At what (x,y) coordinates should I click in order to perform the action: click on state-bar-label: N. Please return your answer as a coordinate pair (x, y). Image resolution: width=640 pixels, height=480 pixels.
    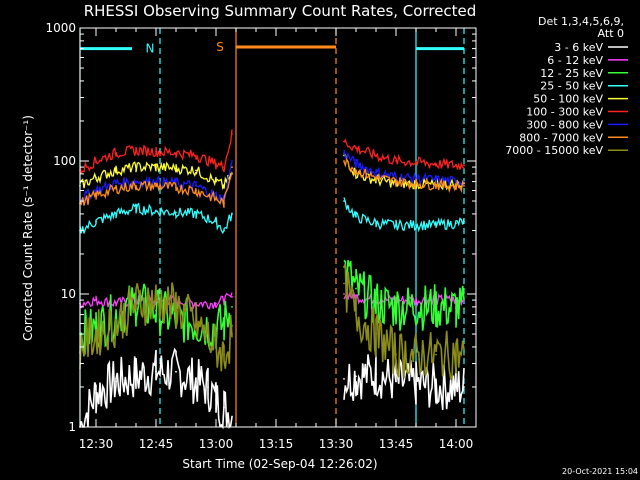
    Looking at the image, I should click on (150, 49).